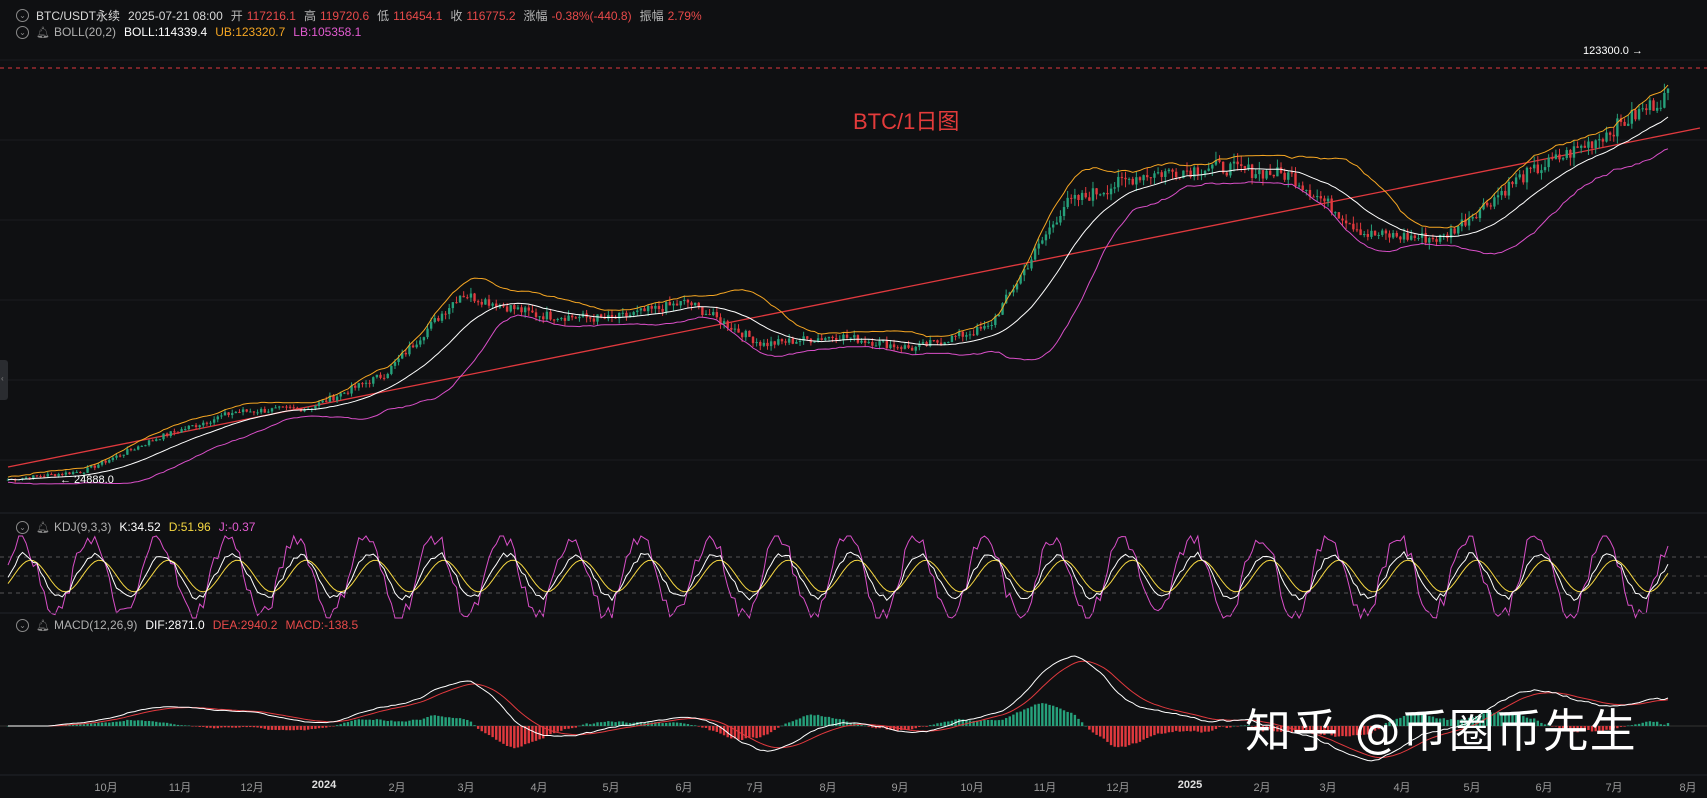  I want to click on side-collapse-tab: ‹, so click(4, 380).